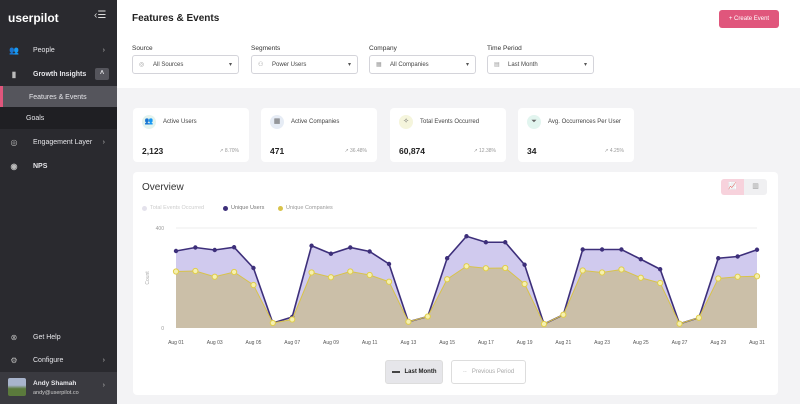  What do you see at coordinates (315, 122) in the screenshot?
I see `stat-label: Active Companies` at bounding box center [315, 122].